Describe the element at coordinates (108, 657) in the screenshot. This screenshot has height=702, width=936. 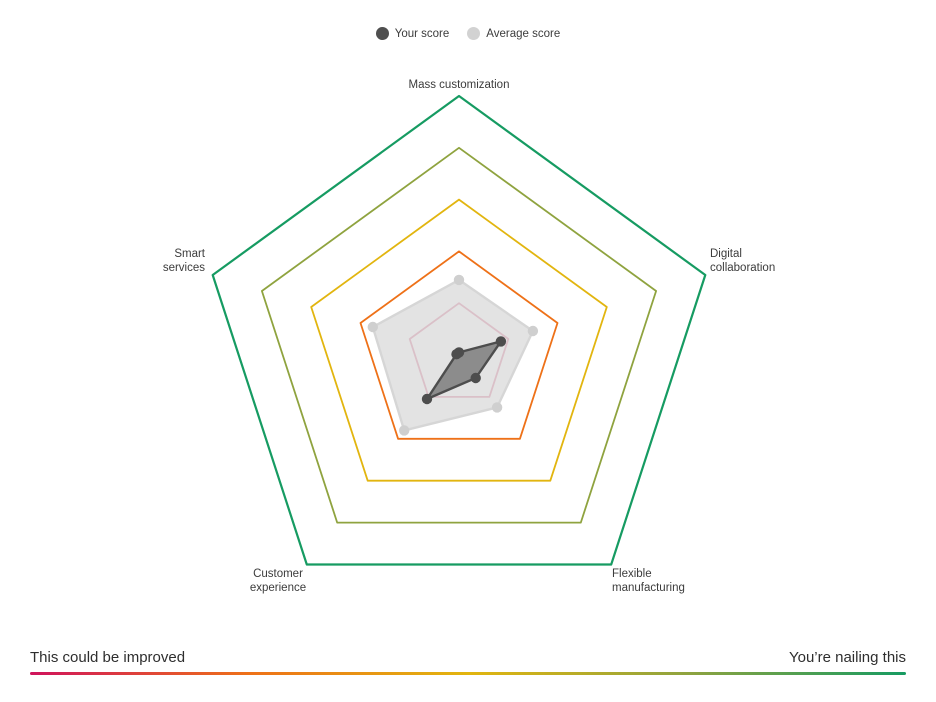
I see `scale-low-label: This could be improved` at that location.